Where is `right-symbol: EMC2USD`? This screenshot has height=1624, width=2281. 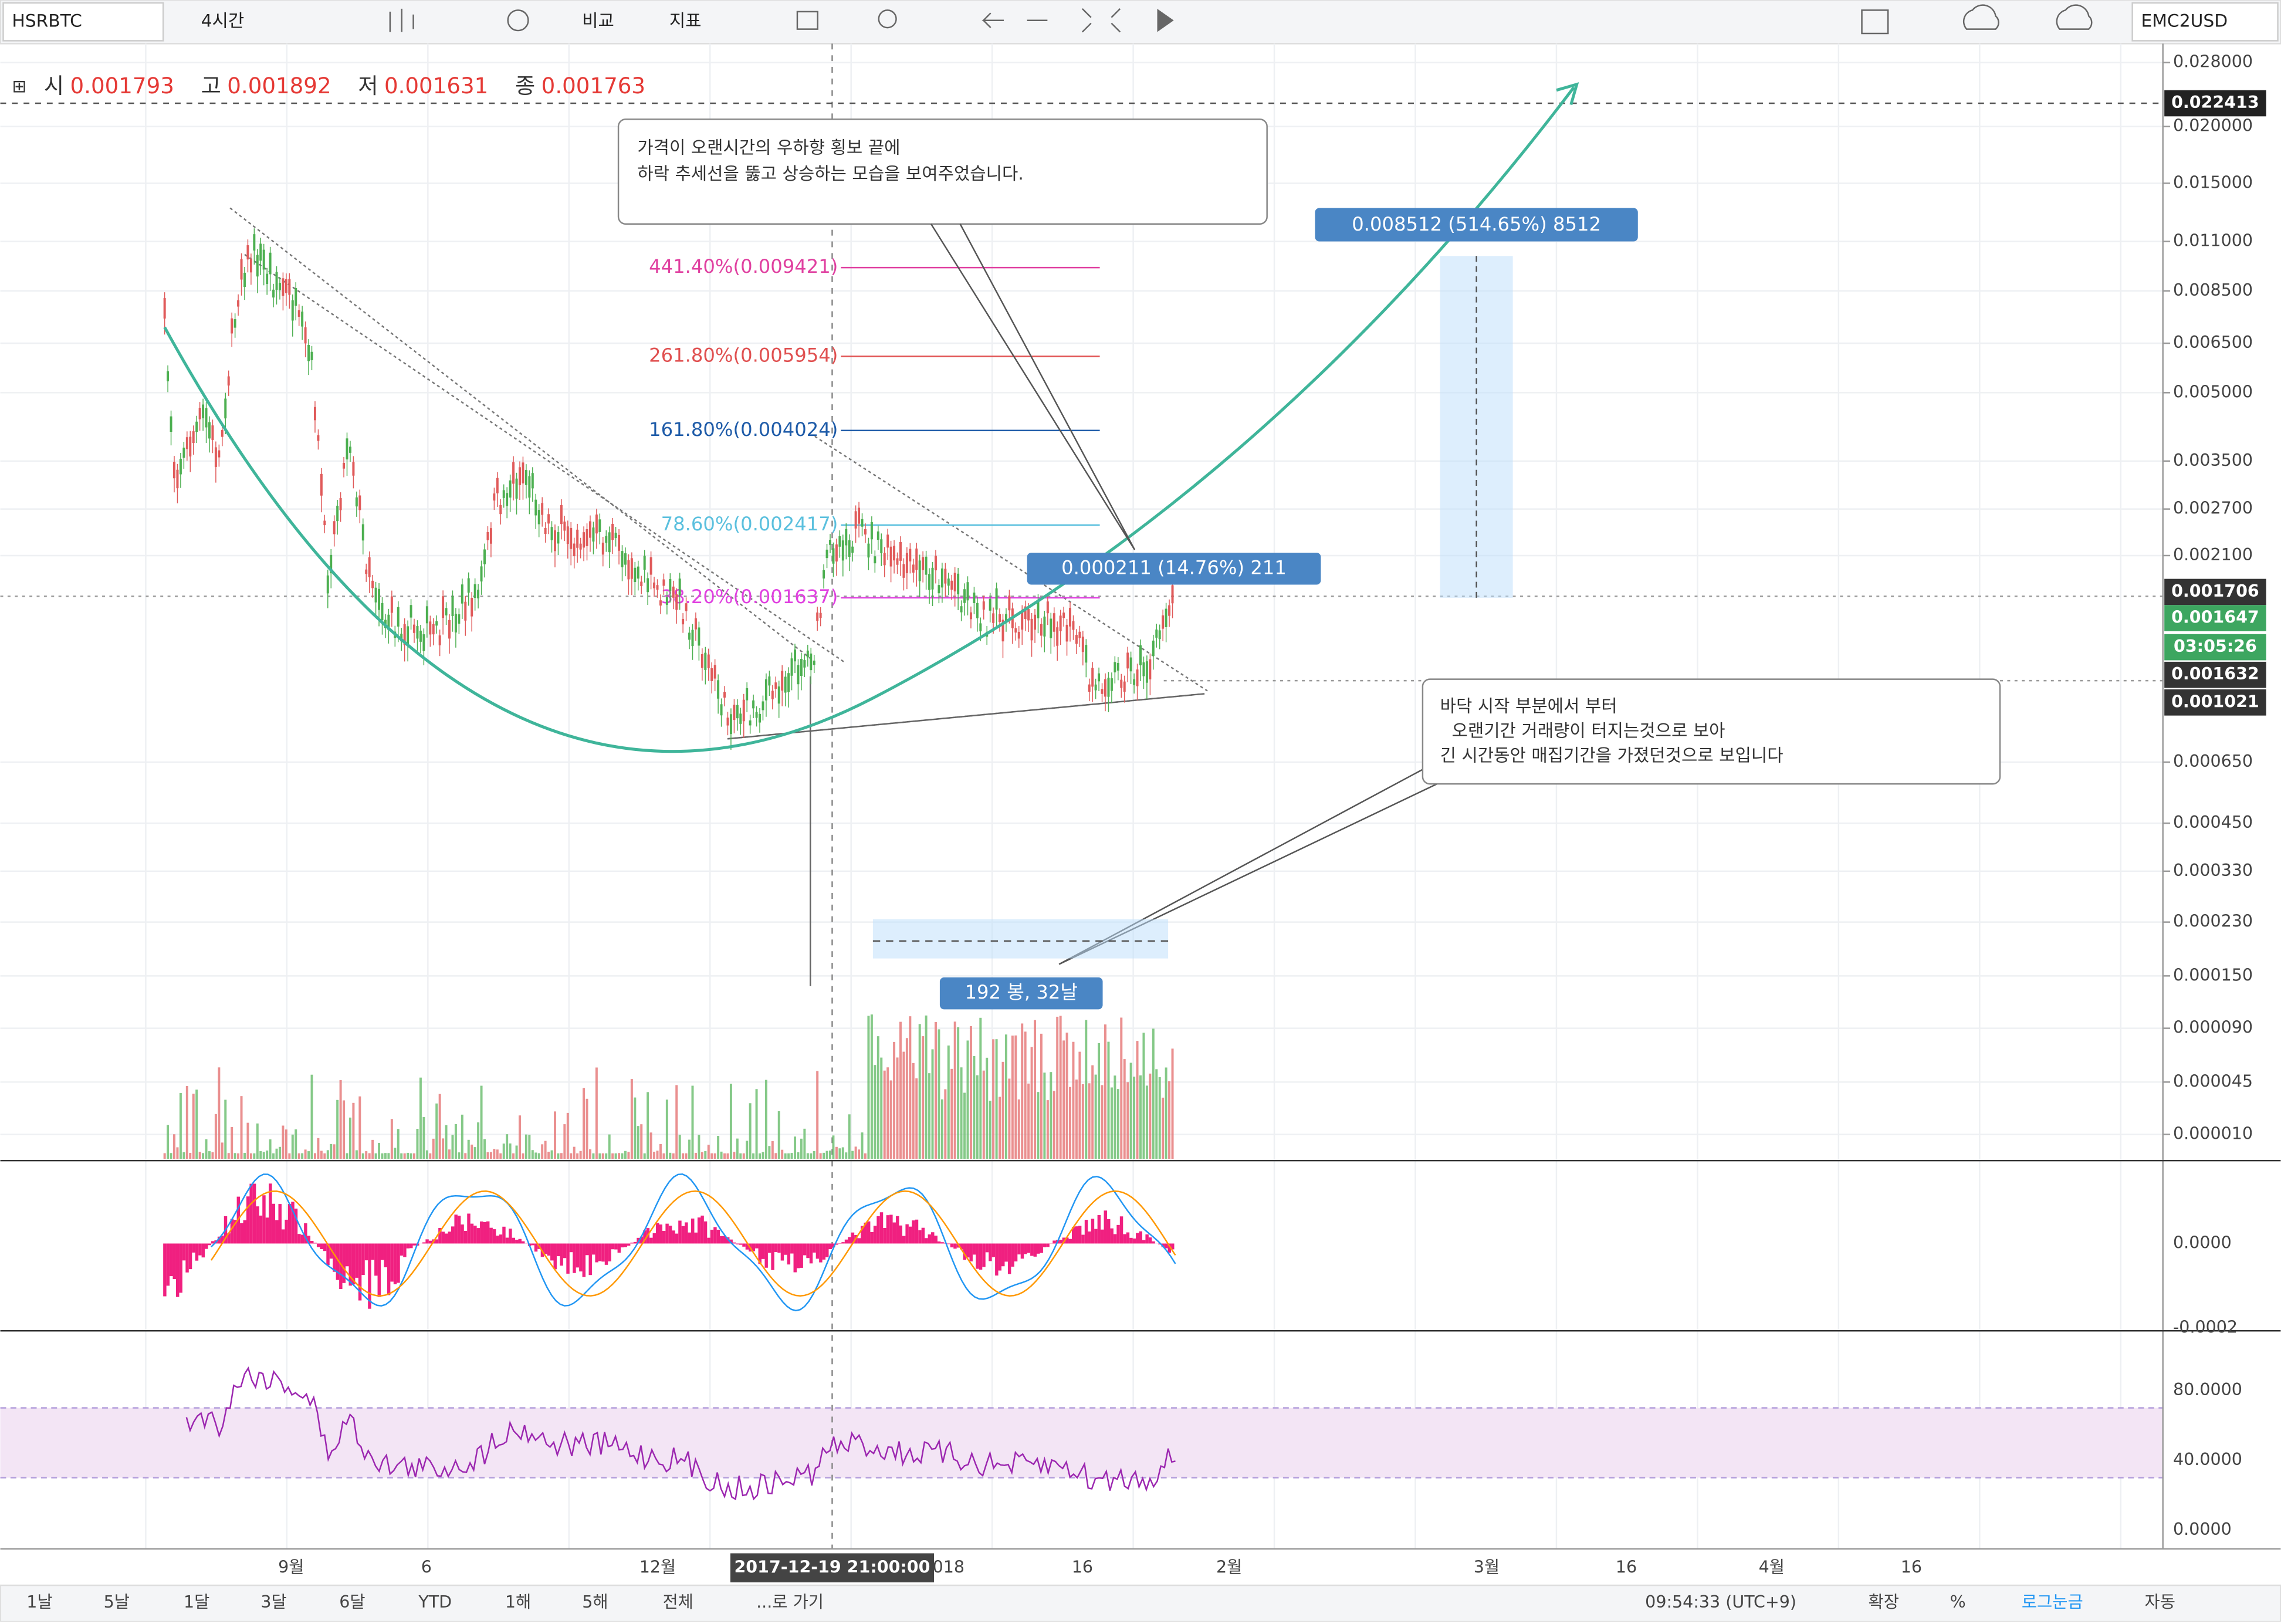 right-symbol: EMC2USD is located at coordinates (2184, 21).